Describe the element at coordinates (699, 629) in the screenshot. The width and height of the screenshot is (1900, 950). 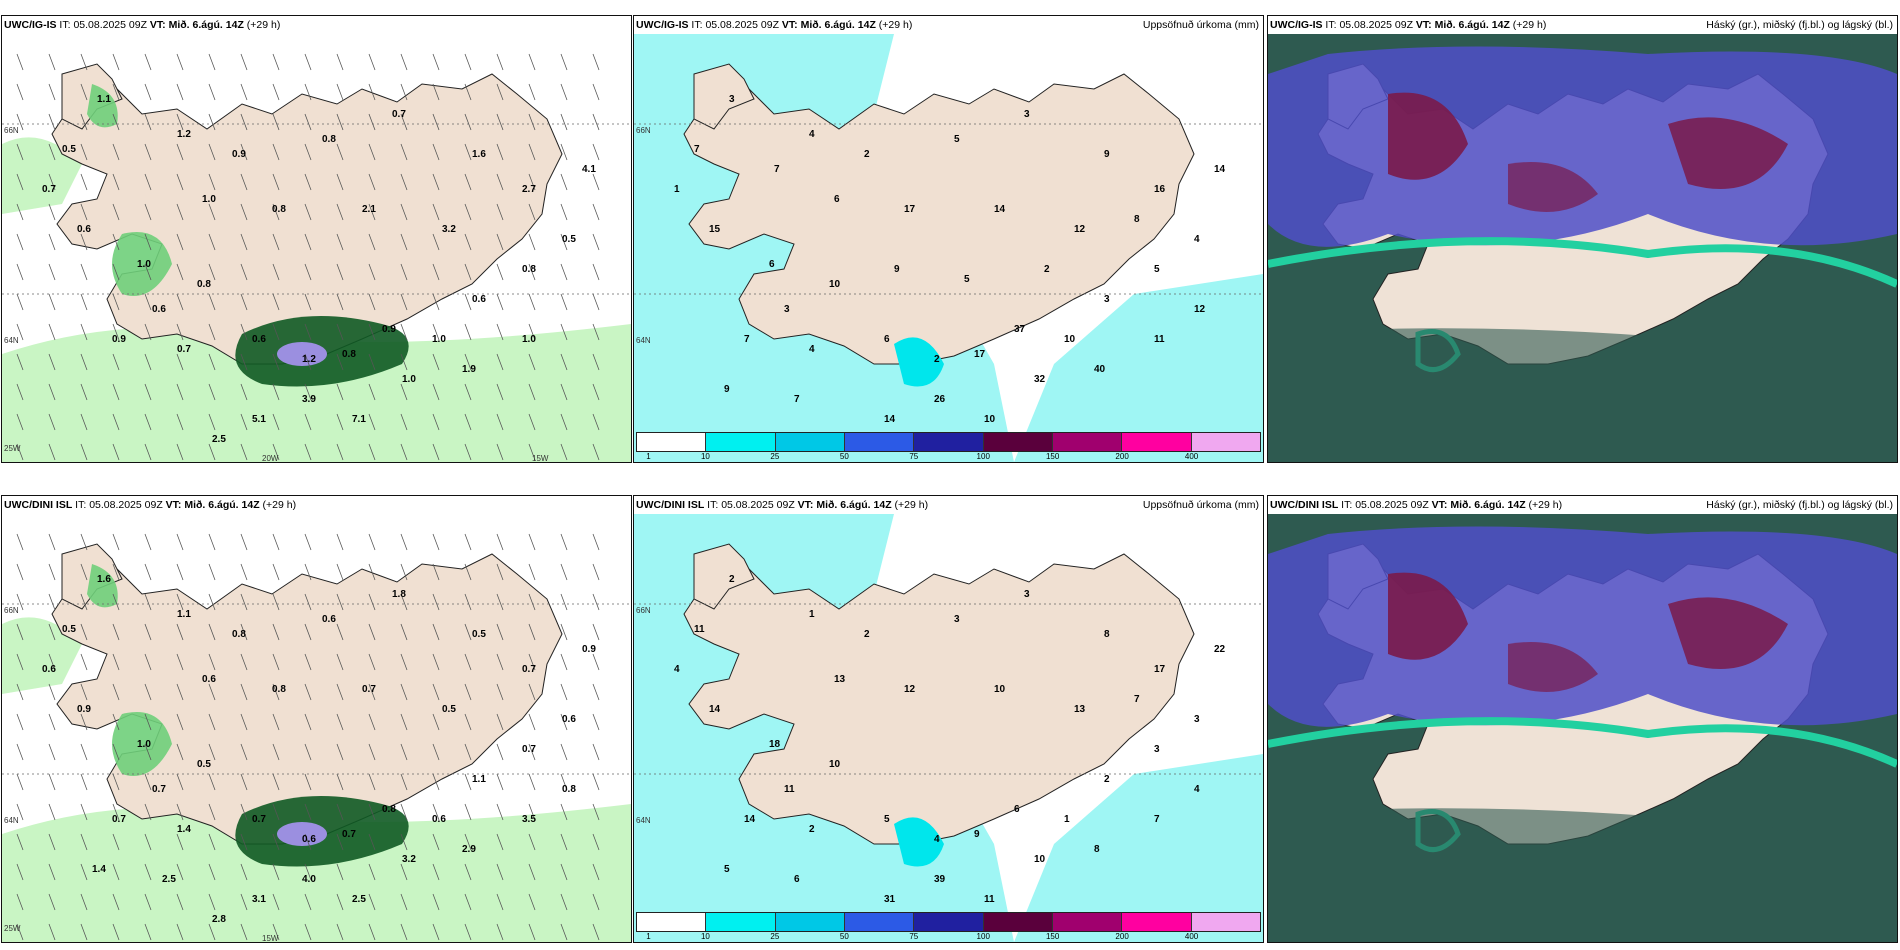
I see `map-value-label: 11` at that location.